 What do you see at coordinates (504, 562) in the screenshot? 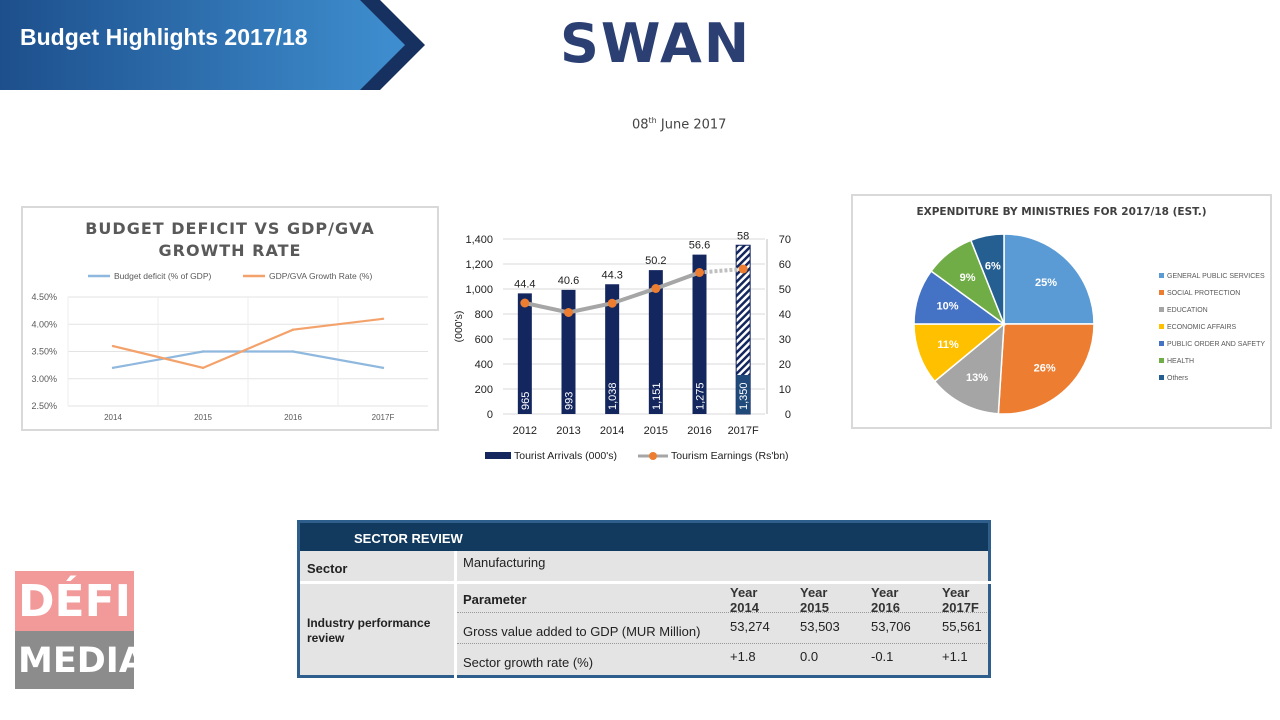
I see `sector-value: Manufacturing` at bounding box center [504, 562].